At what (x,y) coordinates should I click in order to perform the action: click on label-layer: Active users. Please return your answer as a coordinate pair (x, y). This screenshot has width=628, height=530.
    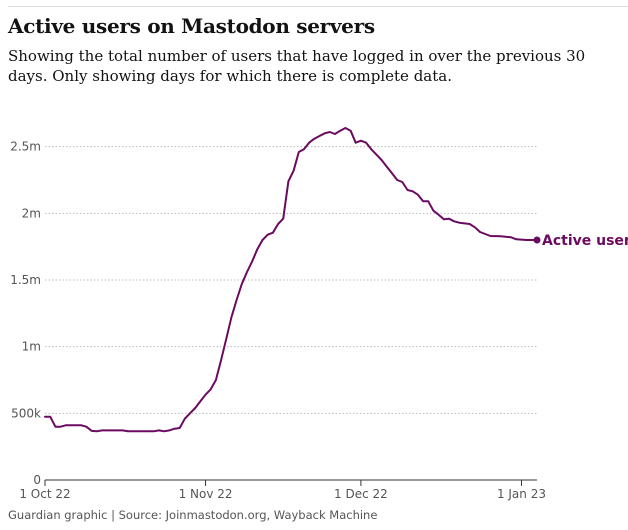
    Looking at the image, I should click on (585, 241).